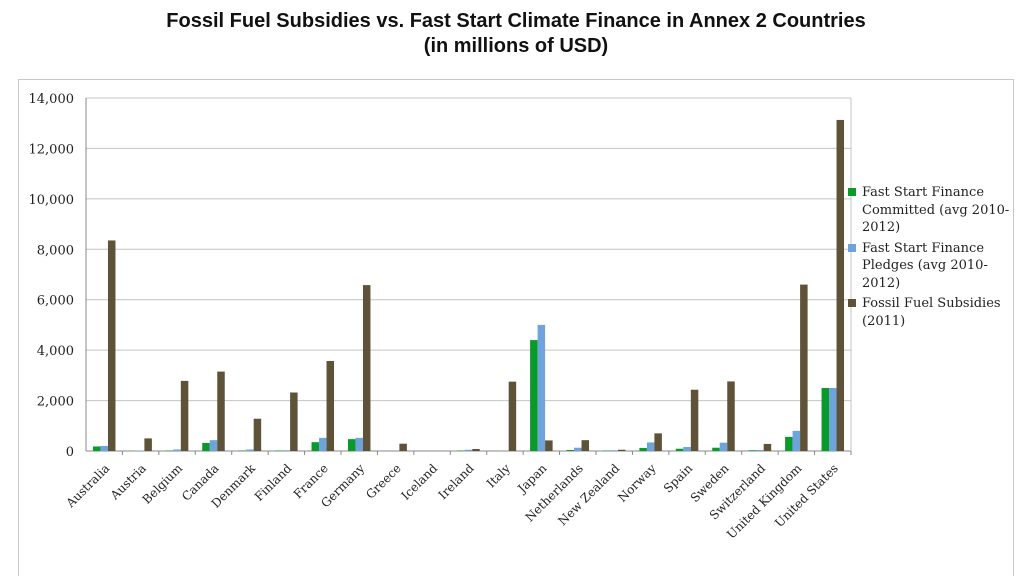 This screenshot has width=1032, height=576. I want to click on y-tick-label: 10,000, so click(52, 200).